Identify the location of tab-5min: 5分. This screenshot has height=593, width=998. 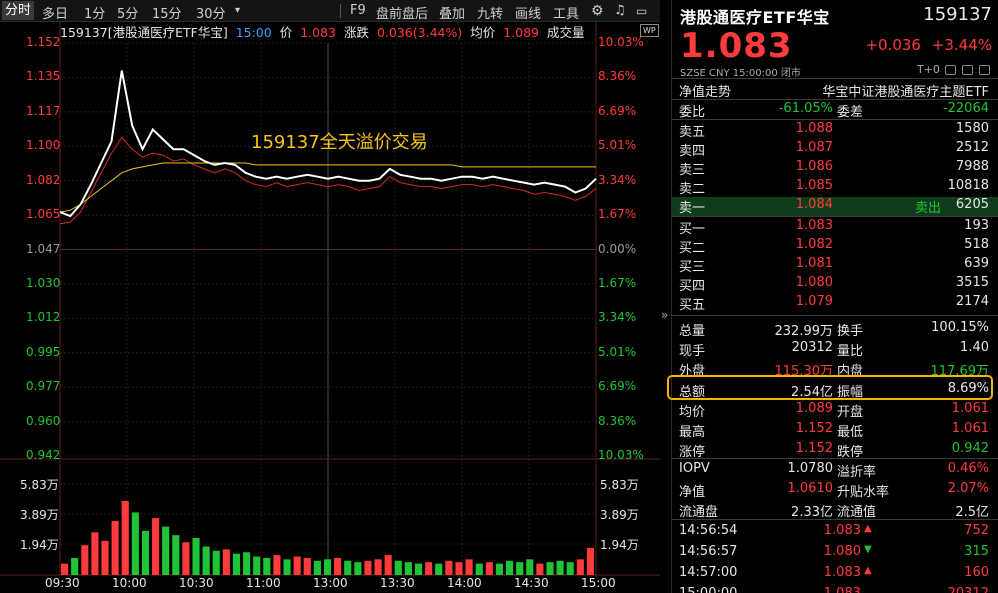
(128, 14).